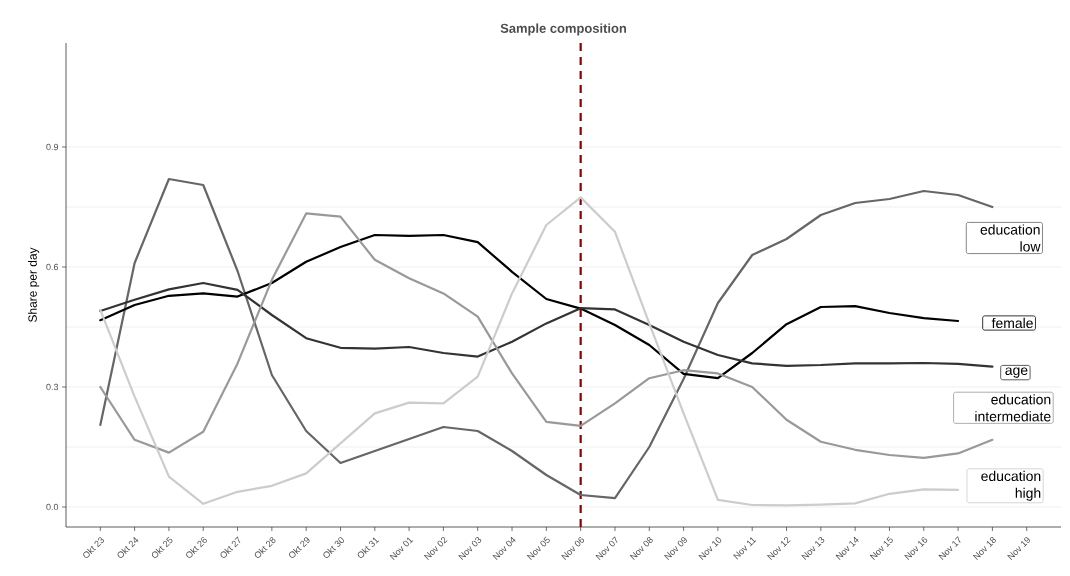 Image resolution: width=1070 pixels, height=576 pixels. What do you see at coordinates (949, 548) in the screenshot?
I see `x-tick-label: Nov 17` at bounding box center [949, 548].